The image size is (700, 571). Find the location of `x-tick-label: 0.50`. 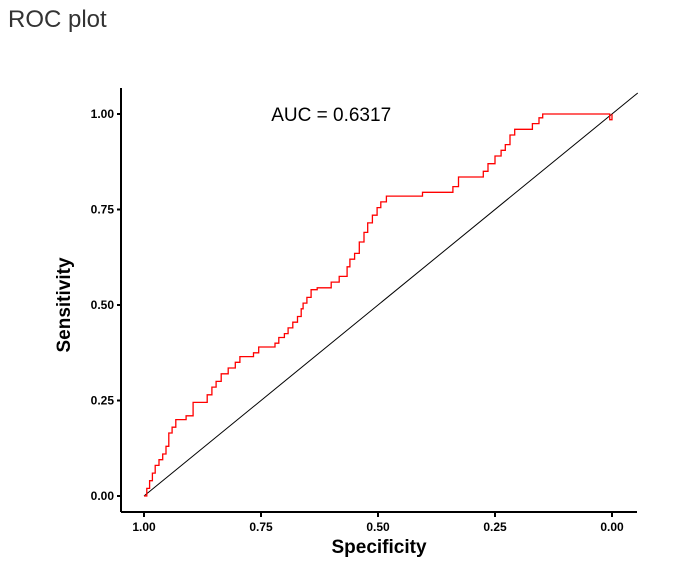

x-tick-label: 0.50 is located at coordinates (378, 527).